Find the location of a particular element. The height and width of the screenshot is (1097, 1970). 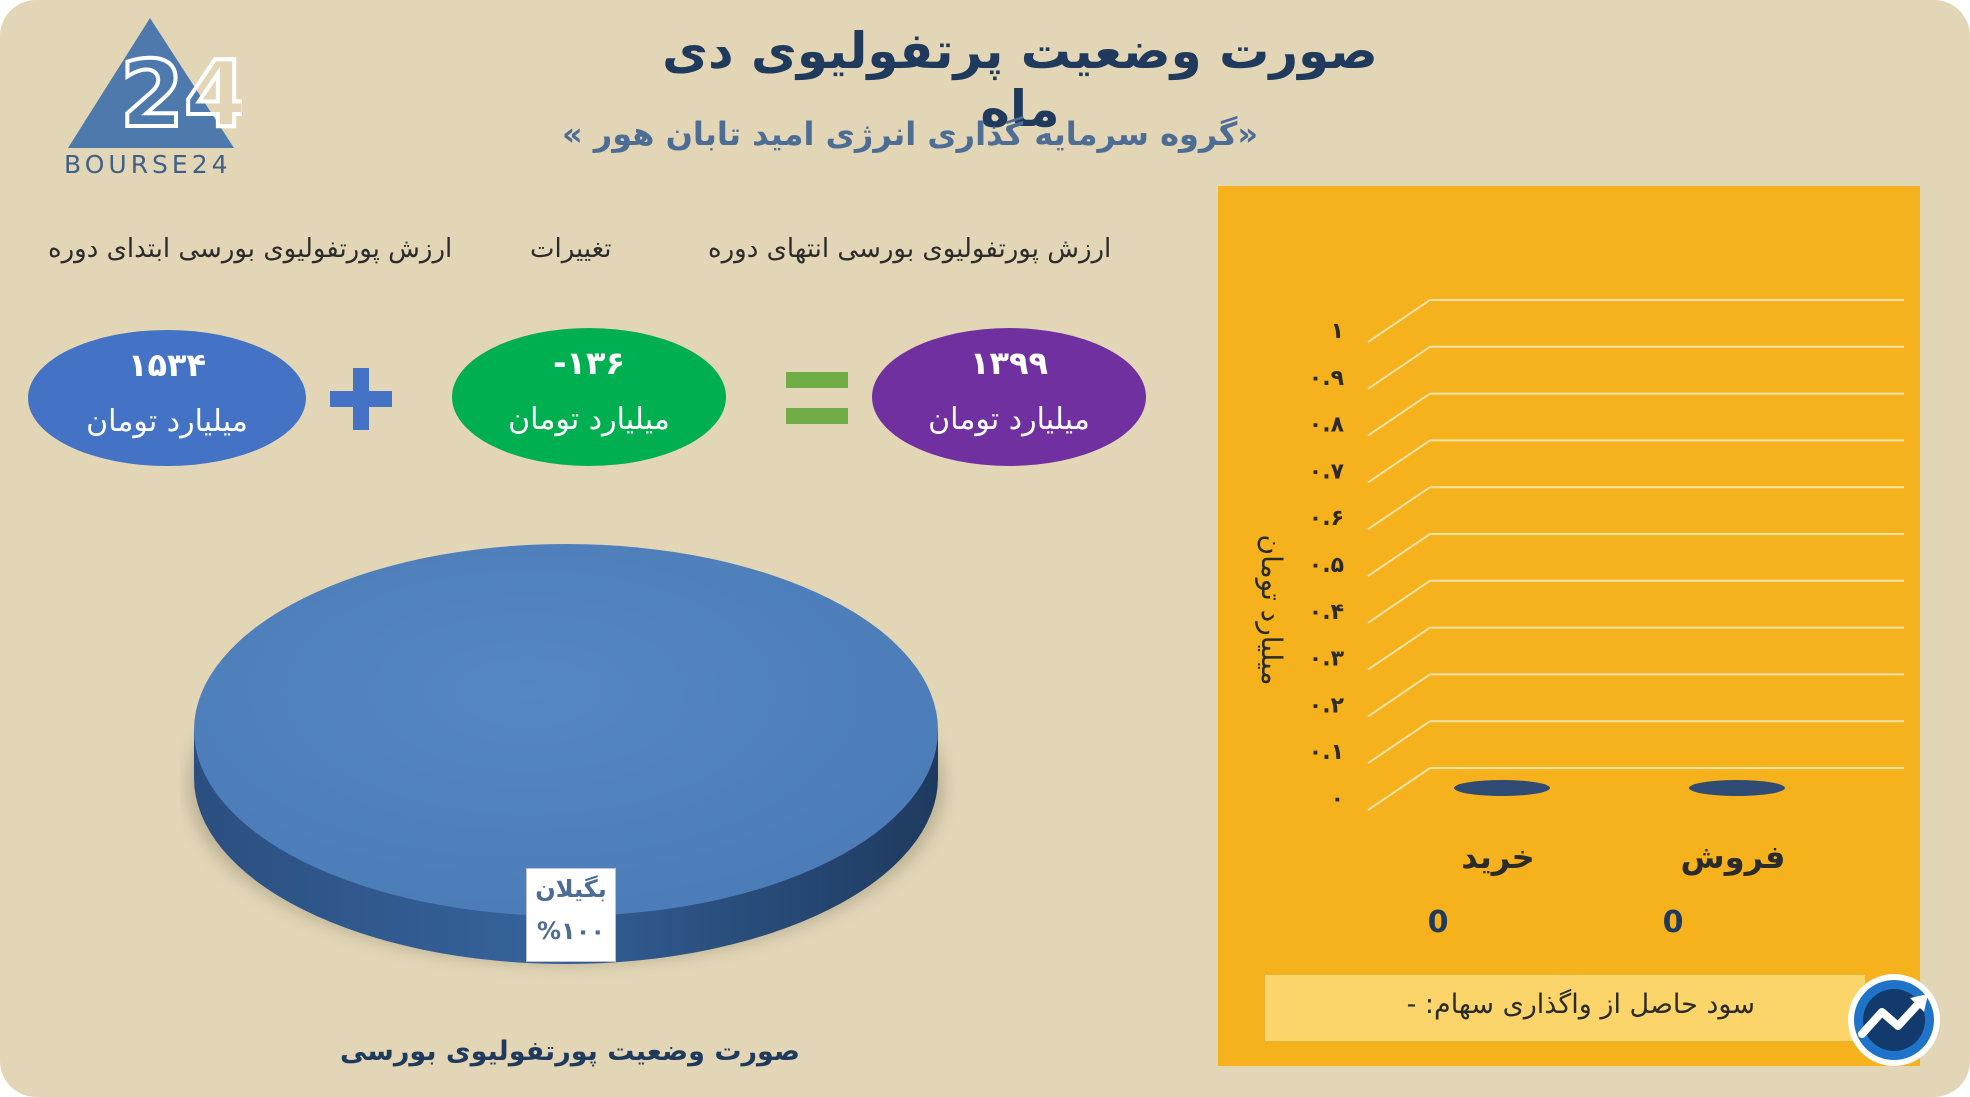

y-axis-label: میلیارد تومان is located at coordinates (1271, 610).